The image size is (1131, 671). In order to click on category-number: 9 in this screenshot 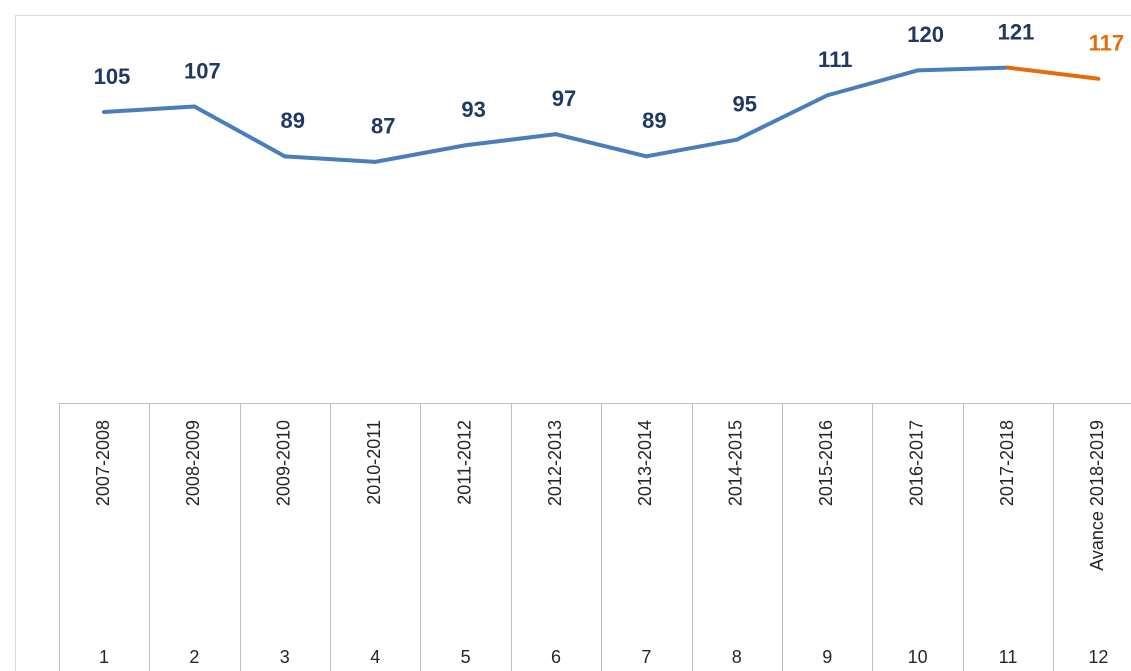, I will do `click(827, 657)`.